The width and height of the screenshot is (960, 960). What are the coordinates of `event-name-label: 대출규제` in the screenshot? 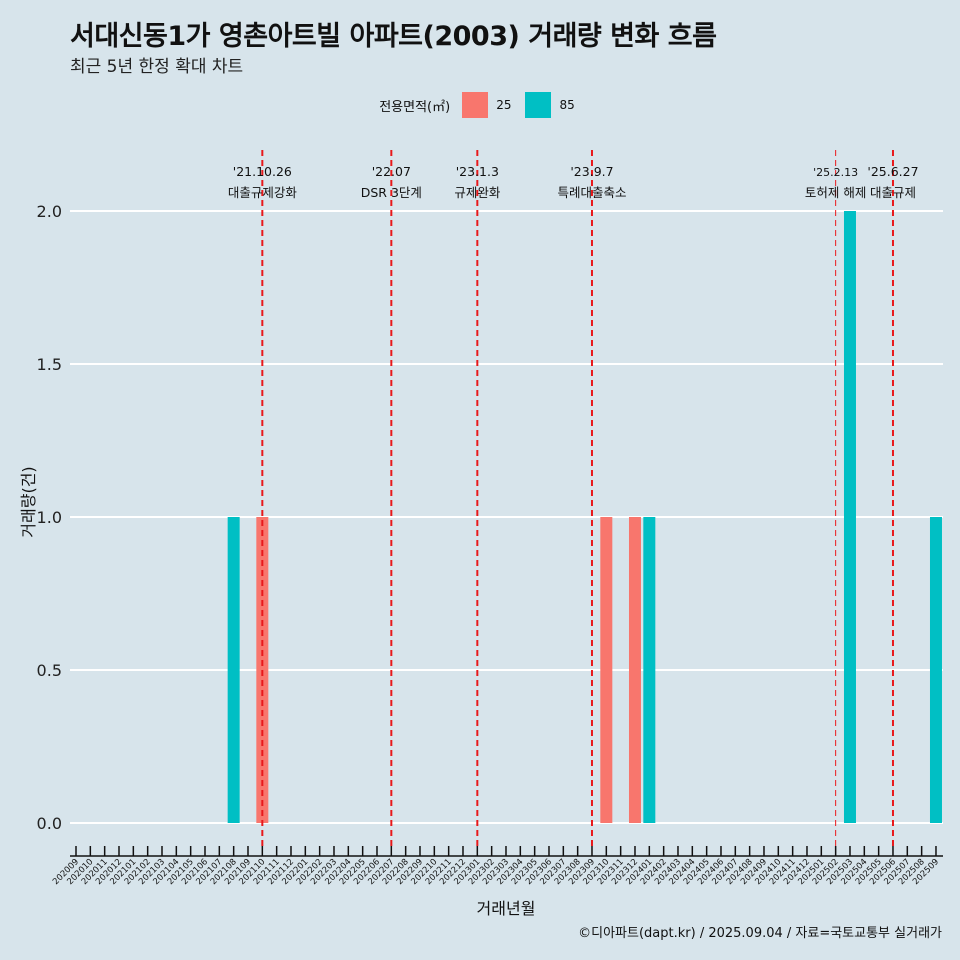 It's located at (893, 192).